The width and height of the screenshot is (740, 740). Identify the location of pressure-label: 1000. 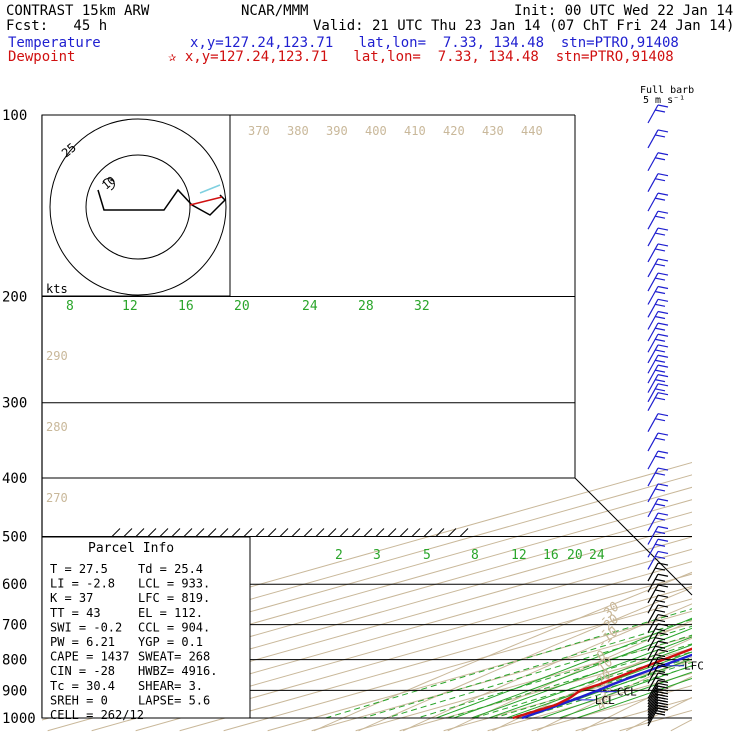
(19, 719).